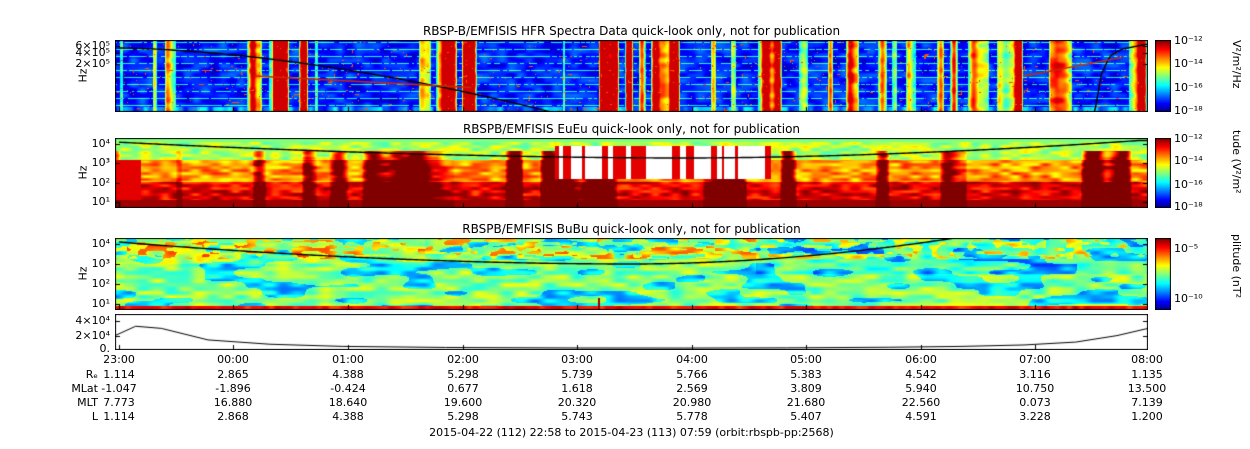 This screenshot has height=449, width=1250. I want to click on ephemeris-value: 1.135, so click(1147, 374).